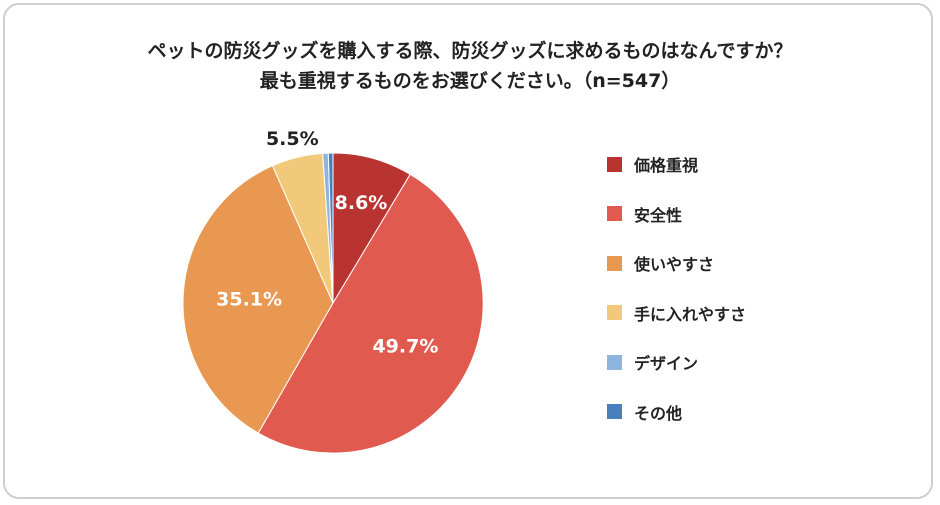 This screenshot has height=505, width=940. I want to click on chart-title-line-2: 最も重視するものをお選びください。（n=547）, so click(470, 81).